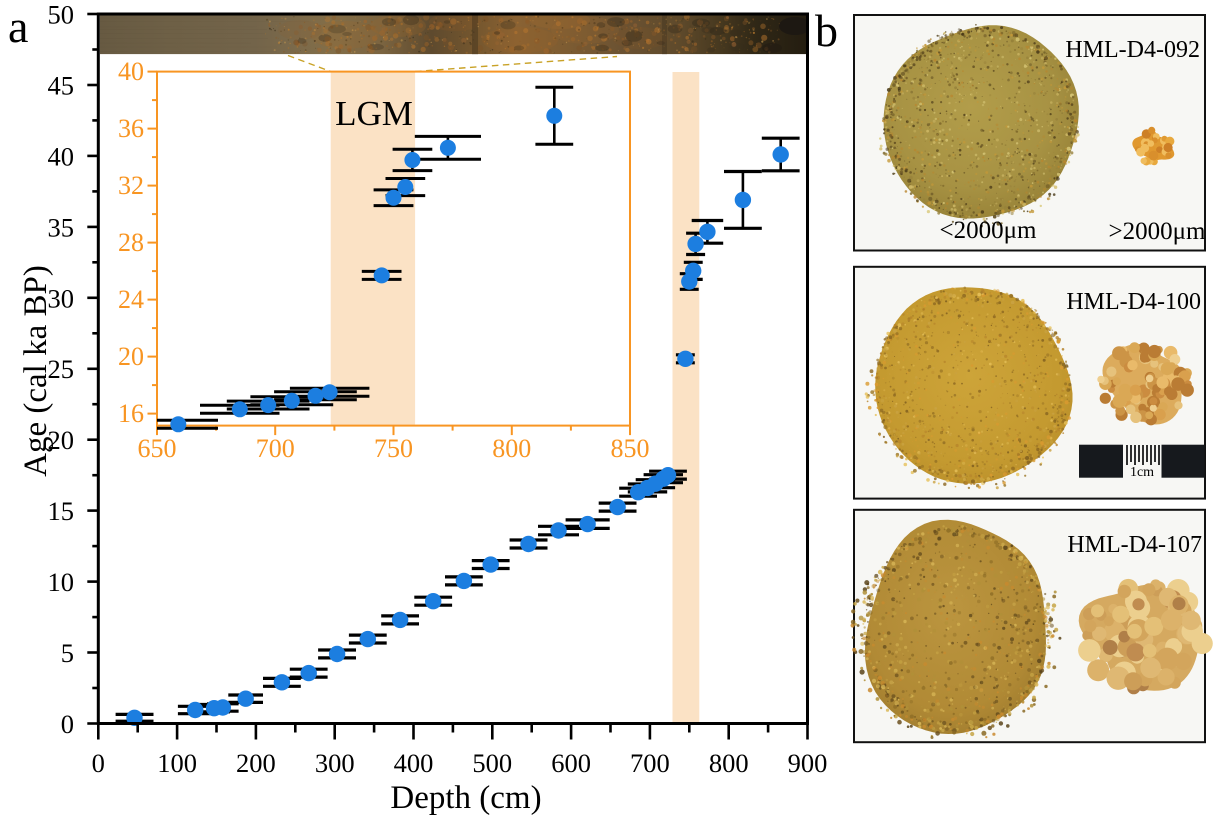 The width and height of the screenshot is (1220, 821). I want to click on svg-text: >2000μm, so click(1158, 231).